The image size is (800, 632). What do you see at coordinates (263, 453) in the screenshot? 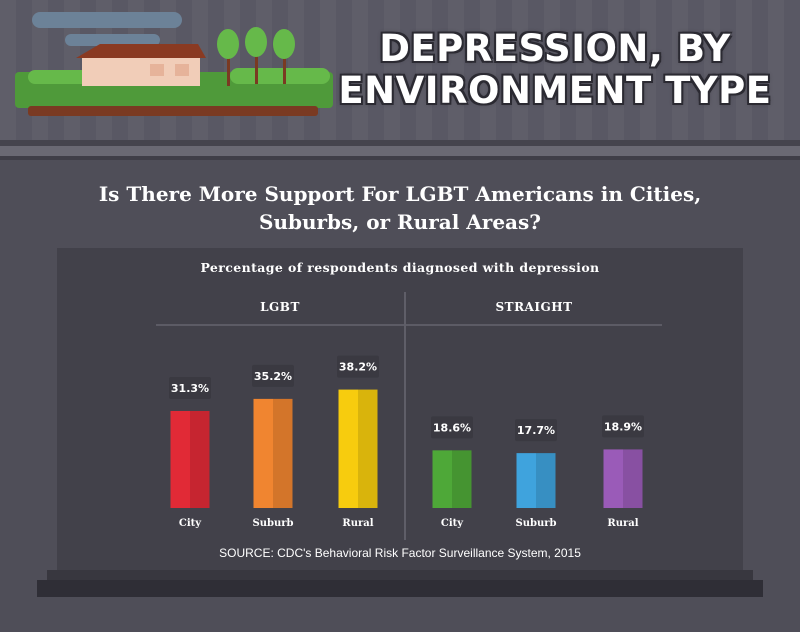
I see `bar-lgbt-suburb` at bounding box center [263, 453].